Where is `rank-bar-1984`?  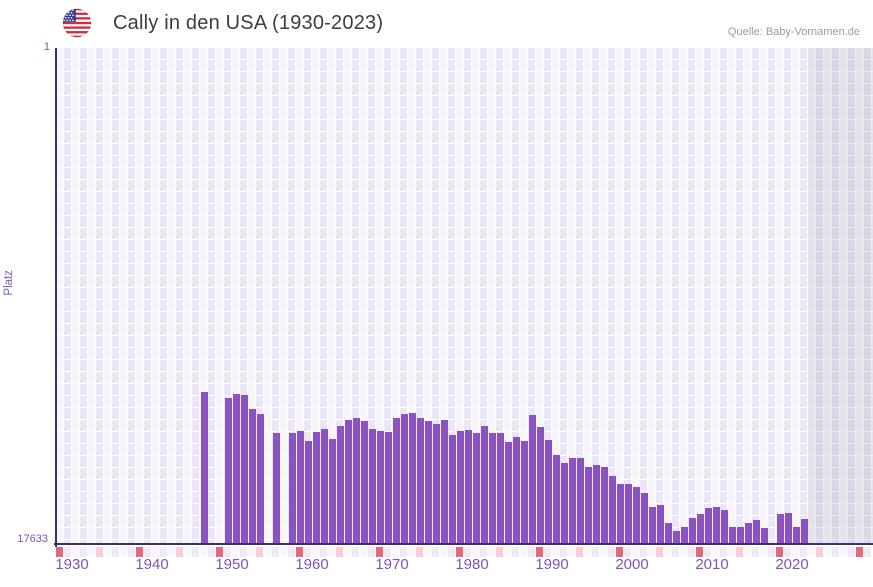
rank-bar-1984 is located at coordinates (492, 489).